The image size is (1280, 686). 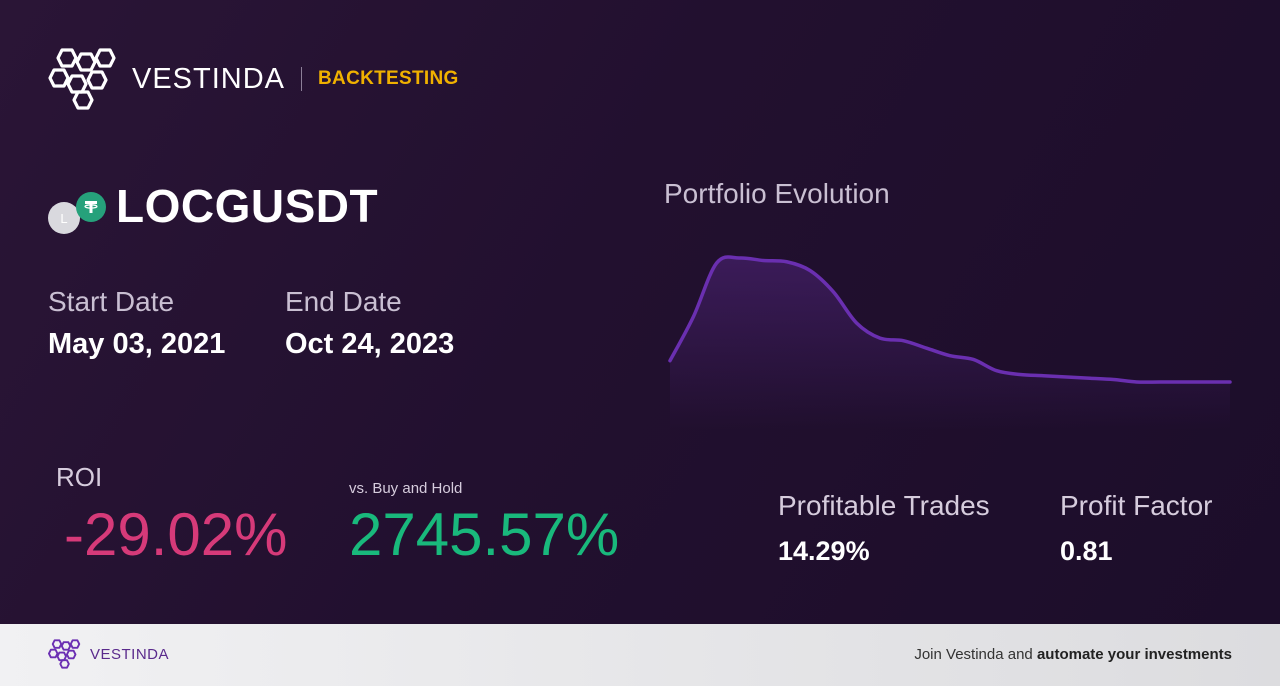 I want to click on brand-name: VESTINDA, so click(x=209, y=78).